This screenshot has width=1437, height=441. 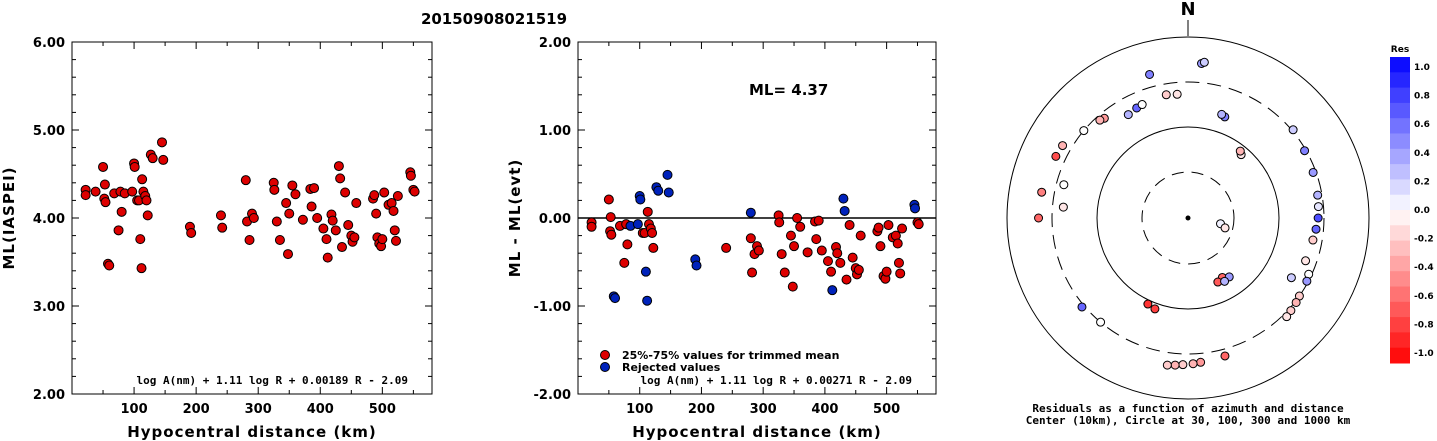 I want to click on colorbar-tick-3: 0.4, so click(x=1422, y=154).